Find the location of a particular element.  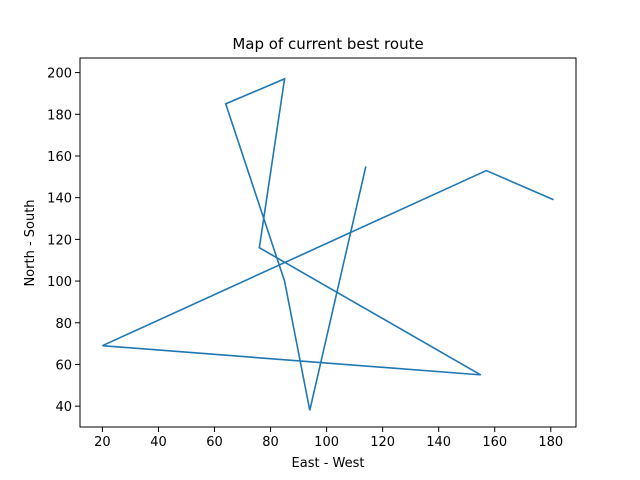

chart-title: Map of current best route is located at coordinates (327, 44).